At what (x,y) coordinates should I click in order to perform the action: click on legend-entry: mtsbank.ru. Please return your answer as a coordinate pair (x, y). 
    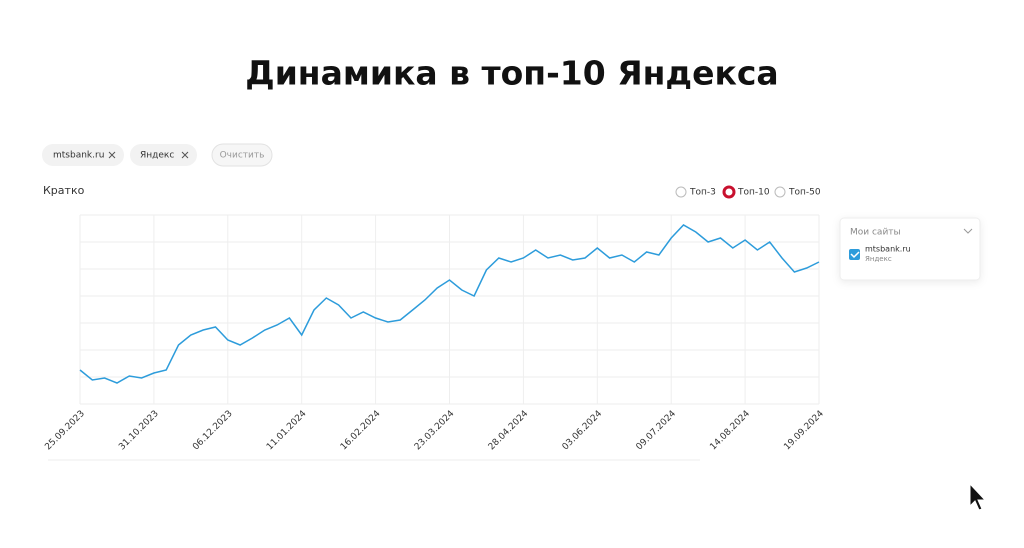
    Looking at the image, I should click on (888, 249).